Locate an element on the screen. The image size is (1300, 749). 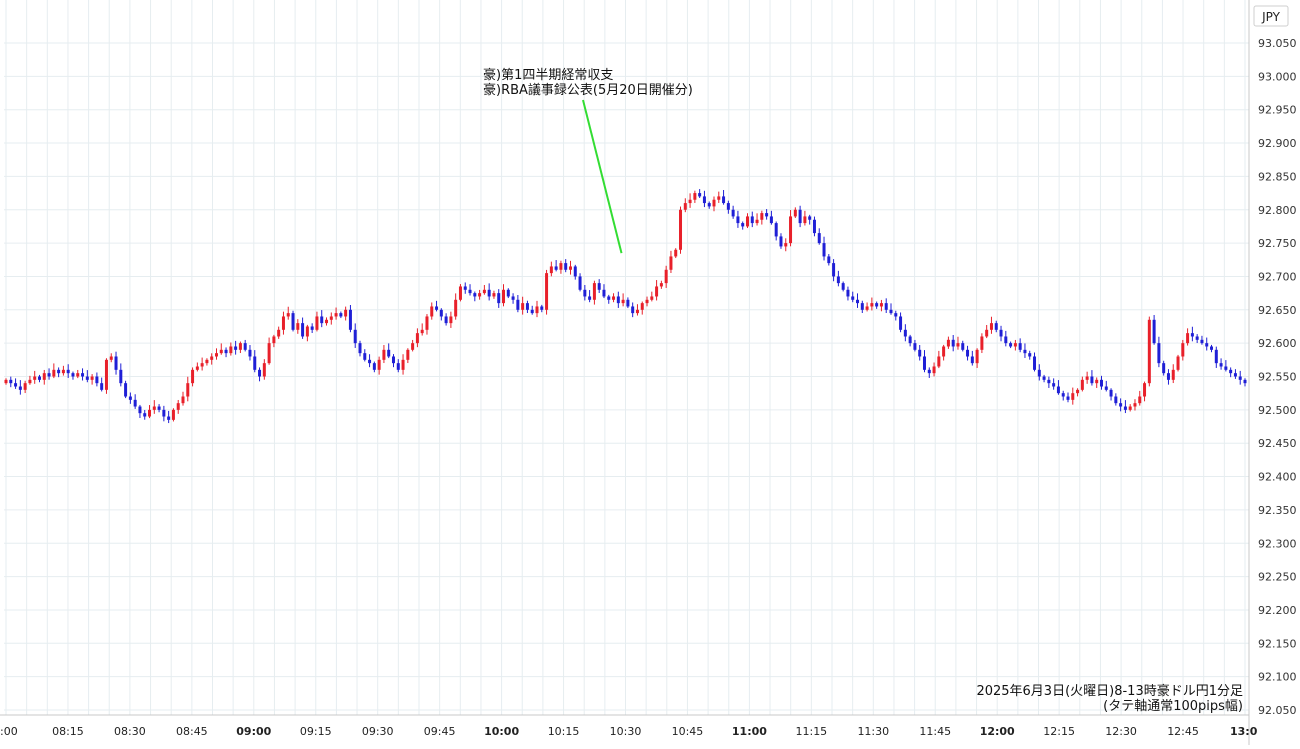
time-tick-label: 10:30 is located at coordinates (626, 731).